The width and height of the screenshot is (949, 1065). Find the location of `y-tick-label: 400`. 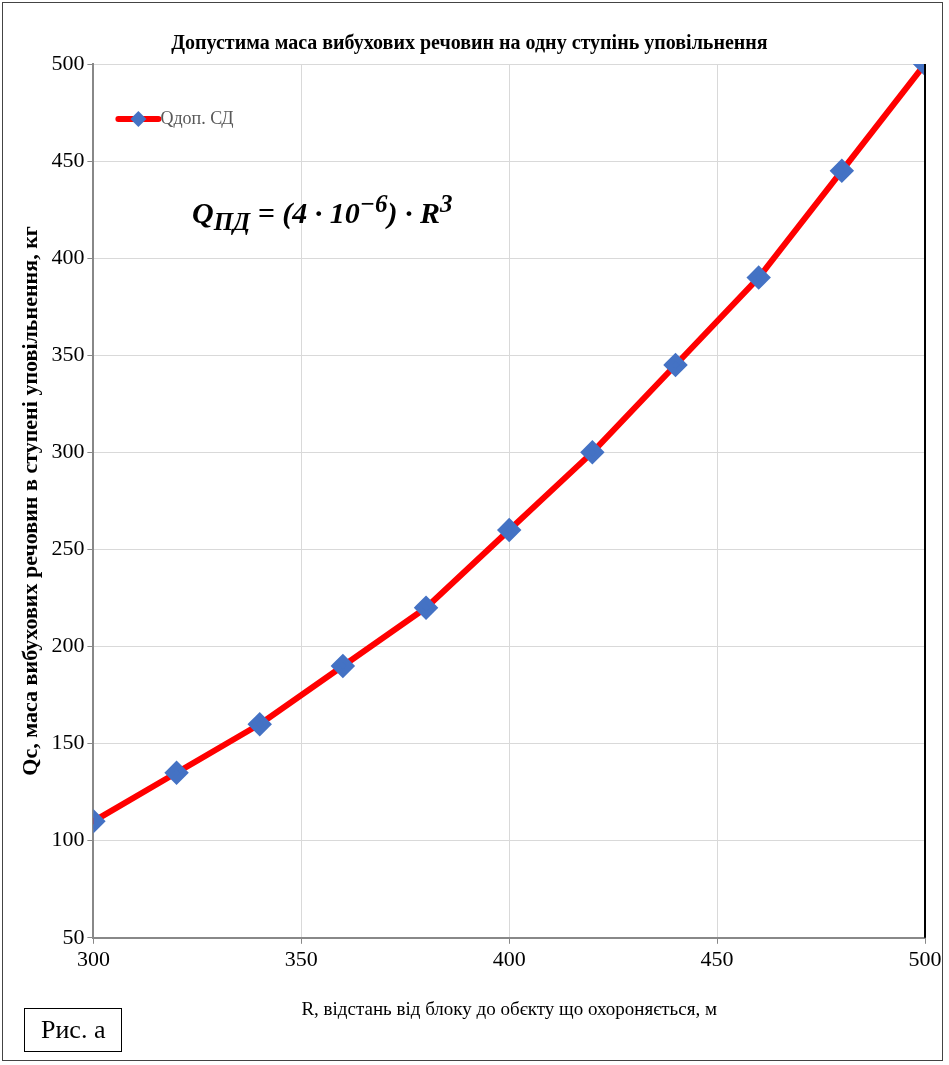

y-tick-label: 400 is located at coordinates (68, 256).